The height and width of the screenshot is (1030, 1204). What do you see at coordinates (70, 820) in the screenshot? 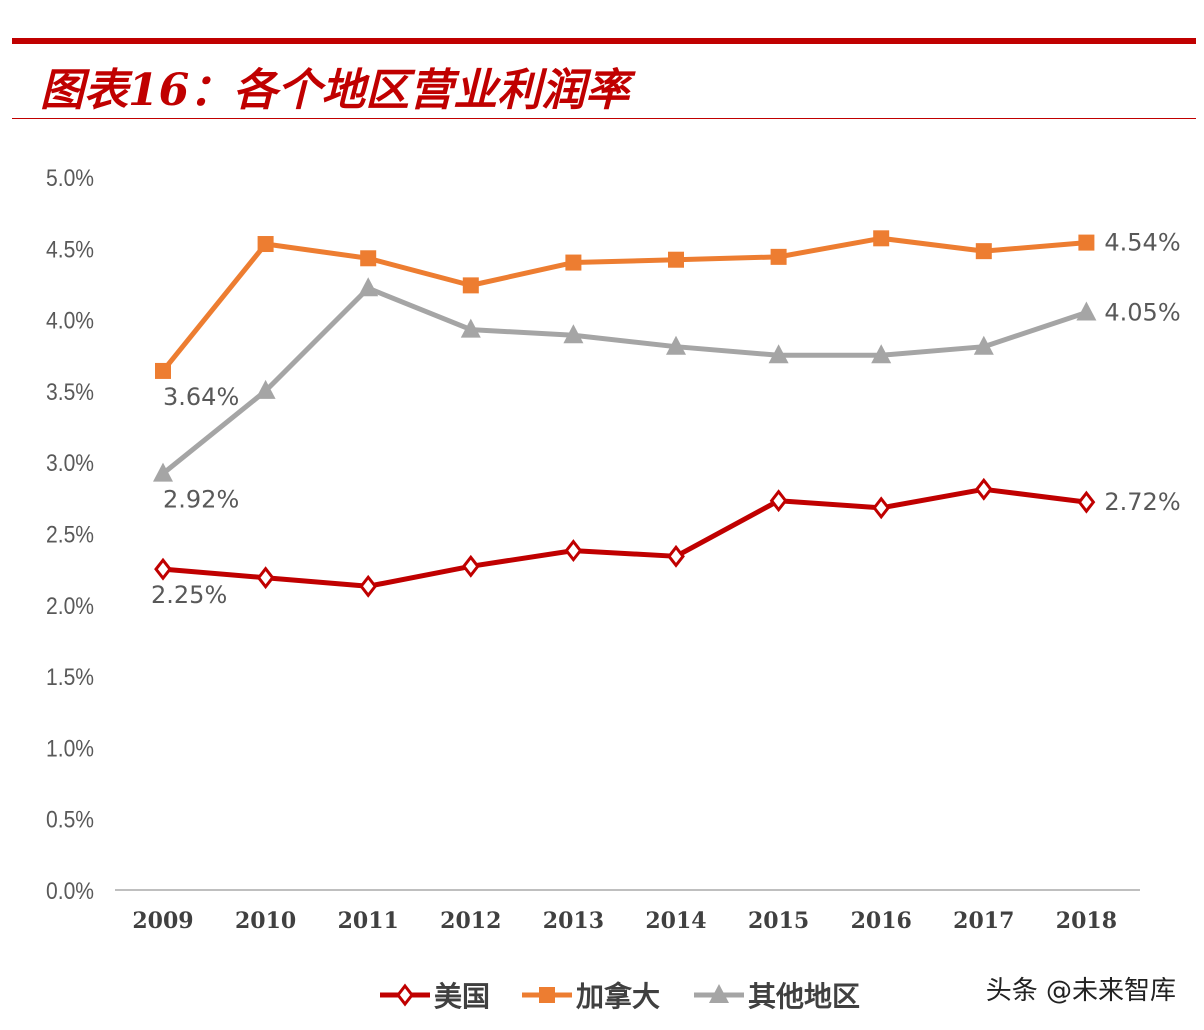
I see `y-tick-label: 0.5%` at bounding box center [70, 820].